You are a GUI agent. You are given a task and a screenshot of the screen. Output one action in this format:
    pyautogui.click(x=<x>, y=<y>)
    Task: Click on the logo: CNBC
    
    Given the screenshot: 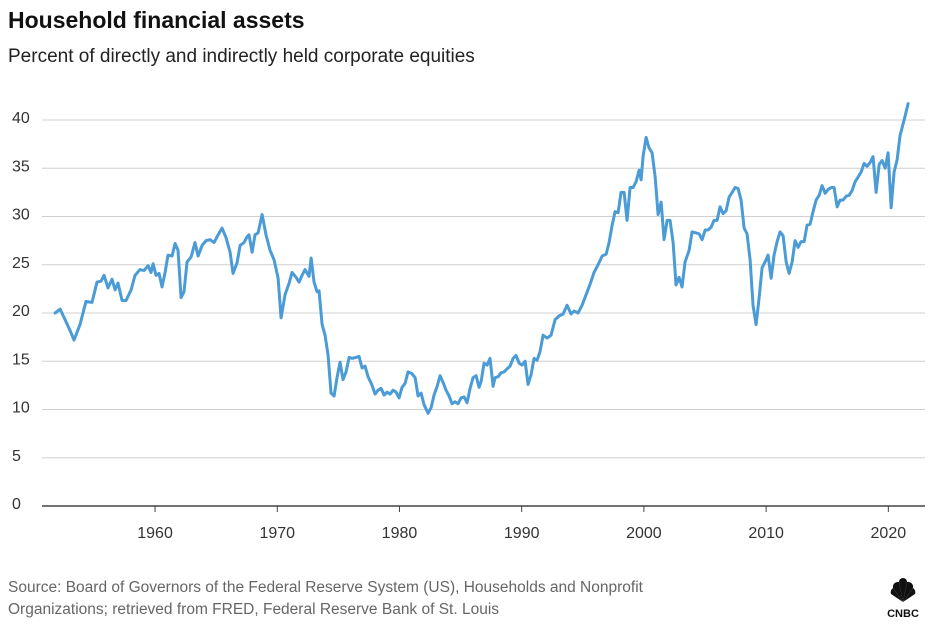 What is the action you would take?
    pyautogui.click(x=903, y=599)
    